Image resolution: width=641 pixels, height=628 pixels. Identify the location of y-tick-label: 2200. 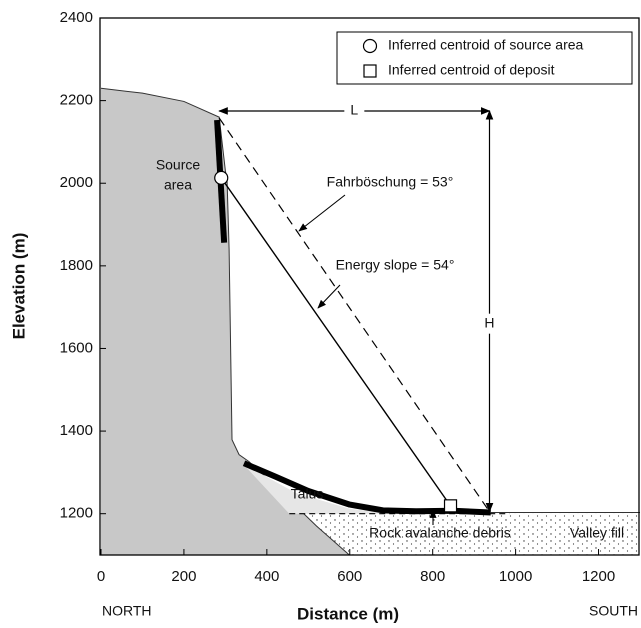
(76, 100).